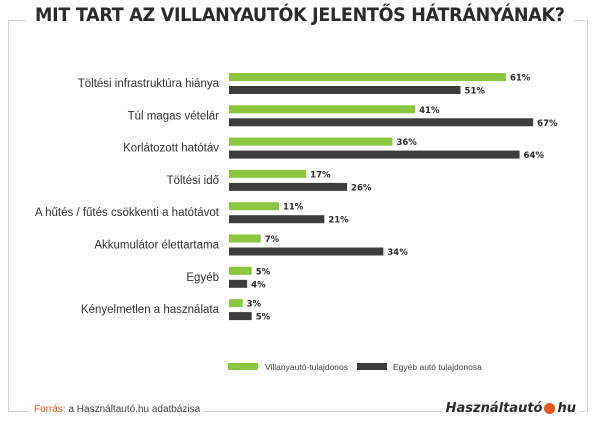  What do you see at coordinates (550, 408) in the screenshot?
I see `brand-dot-icon` at bounding box center [550, 408].